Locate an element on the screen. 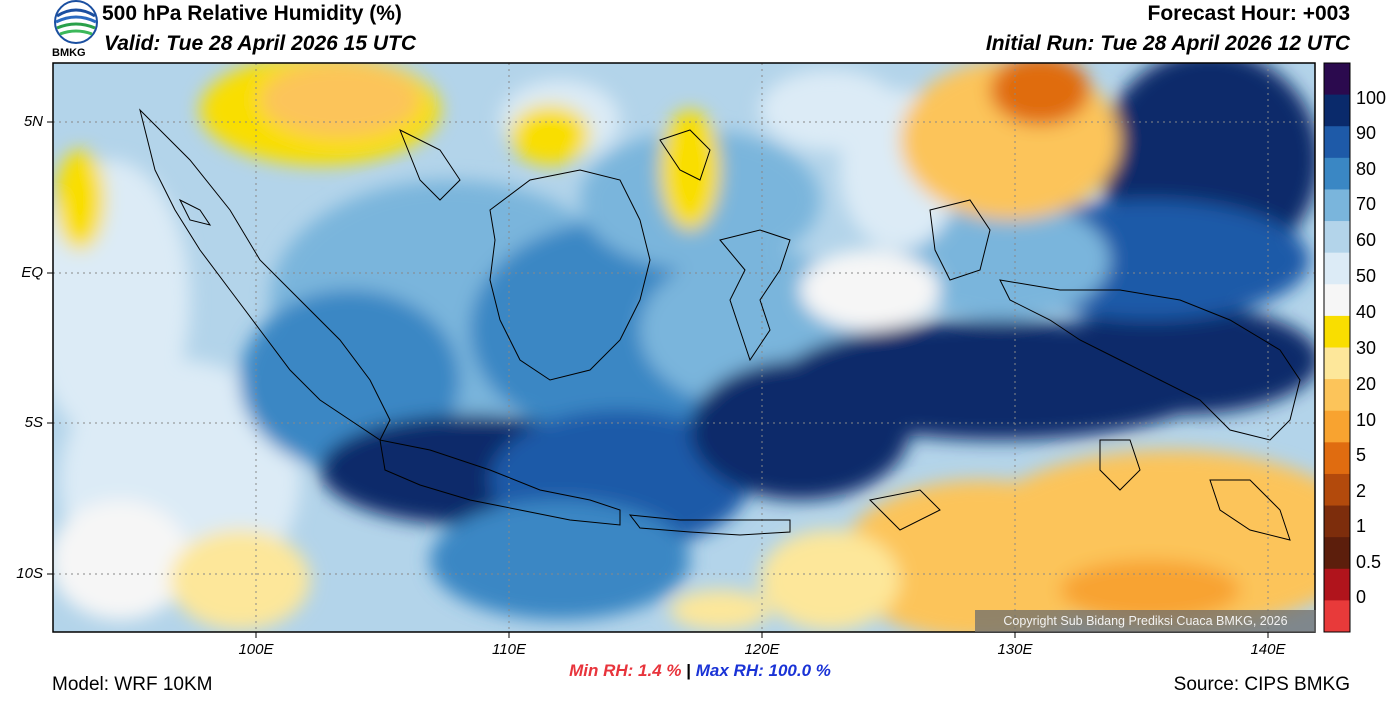 Image resolution: width=1400 pixels, height=709 pixels. lon-label-140e: 140E is located at coordinates (1268, 649).